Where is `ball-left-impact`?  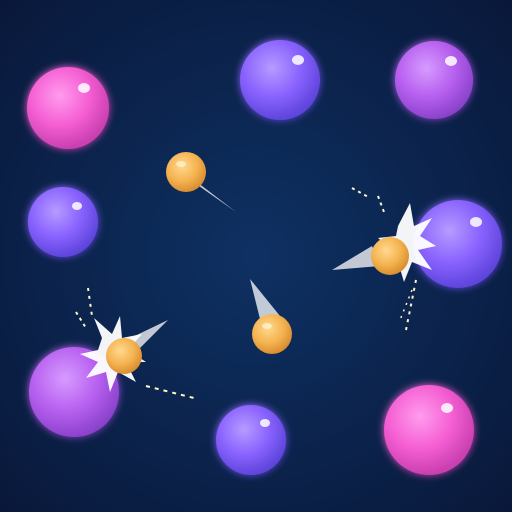 ball-left-impact is located at coordinates (124, 356).